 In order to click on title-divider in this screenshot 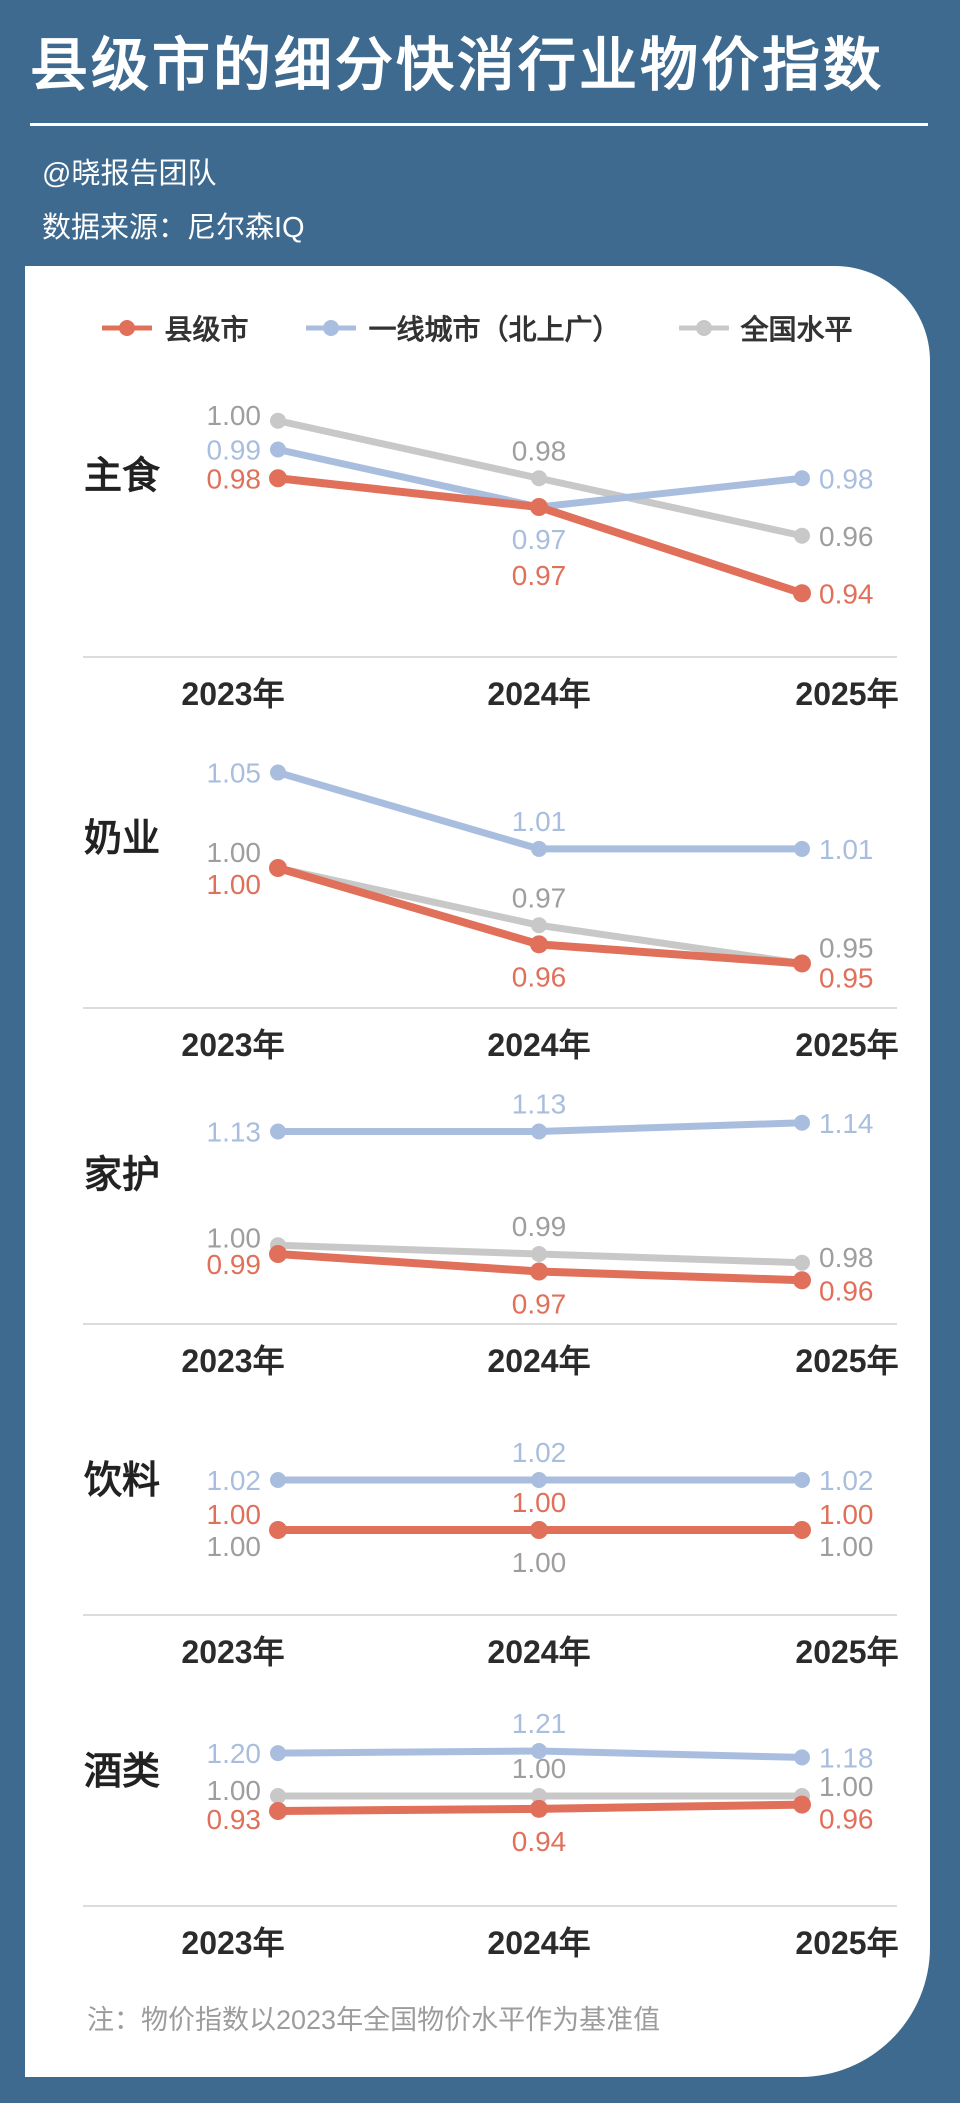, I will do `click(479, 124)`.